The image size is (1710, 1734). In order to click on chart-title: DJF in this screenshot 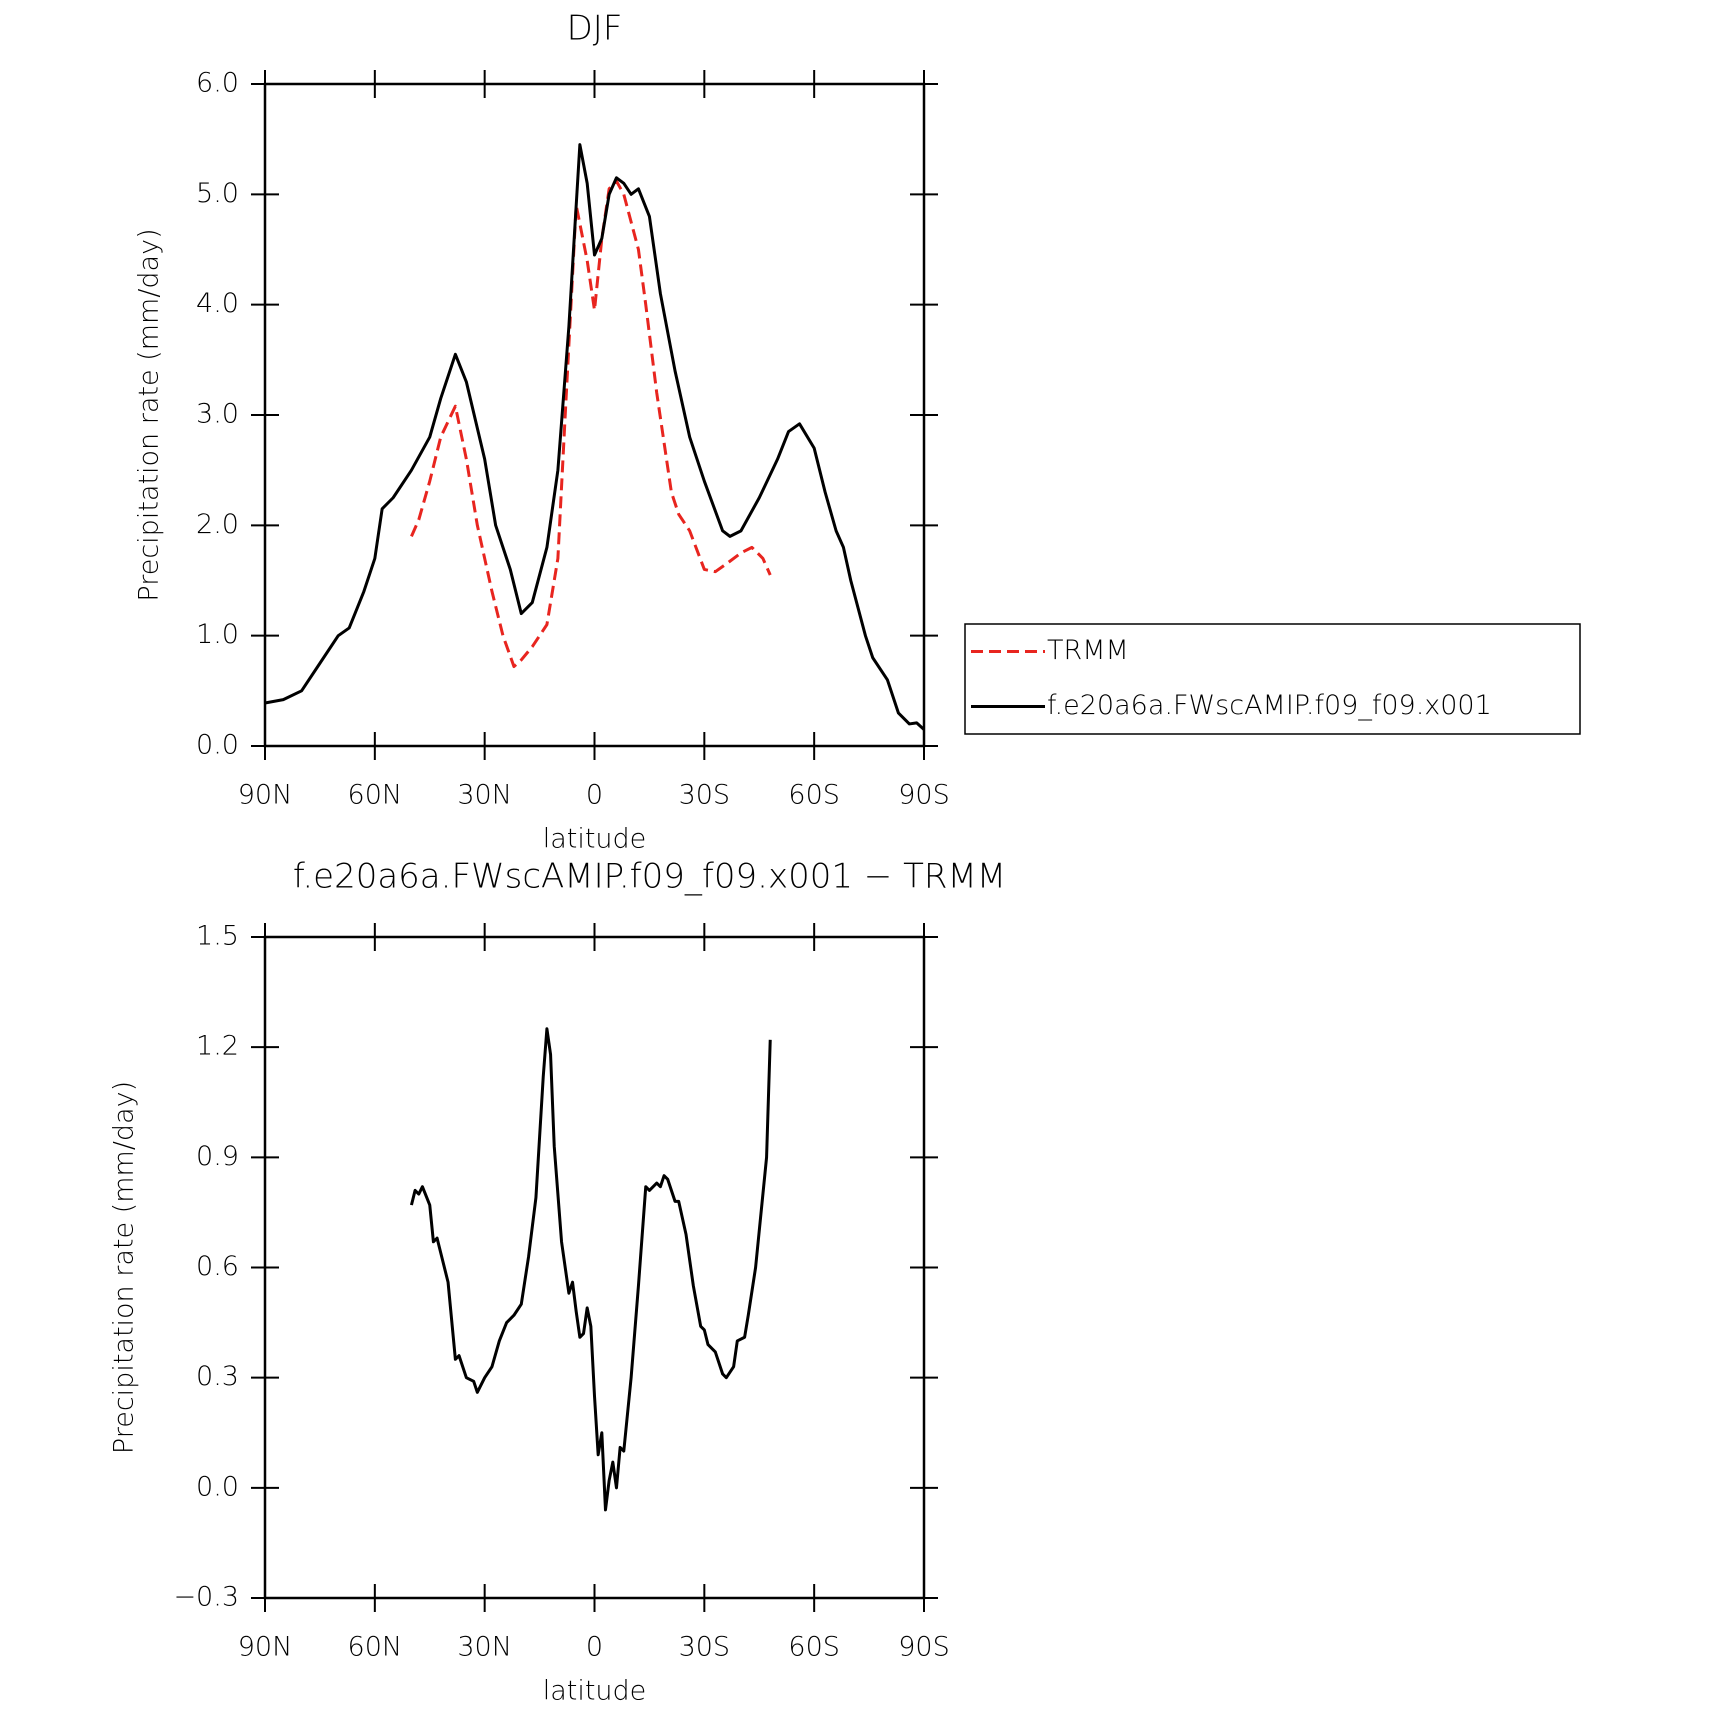, I will do `click(595, 29)`.